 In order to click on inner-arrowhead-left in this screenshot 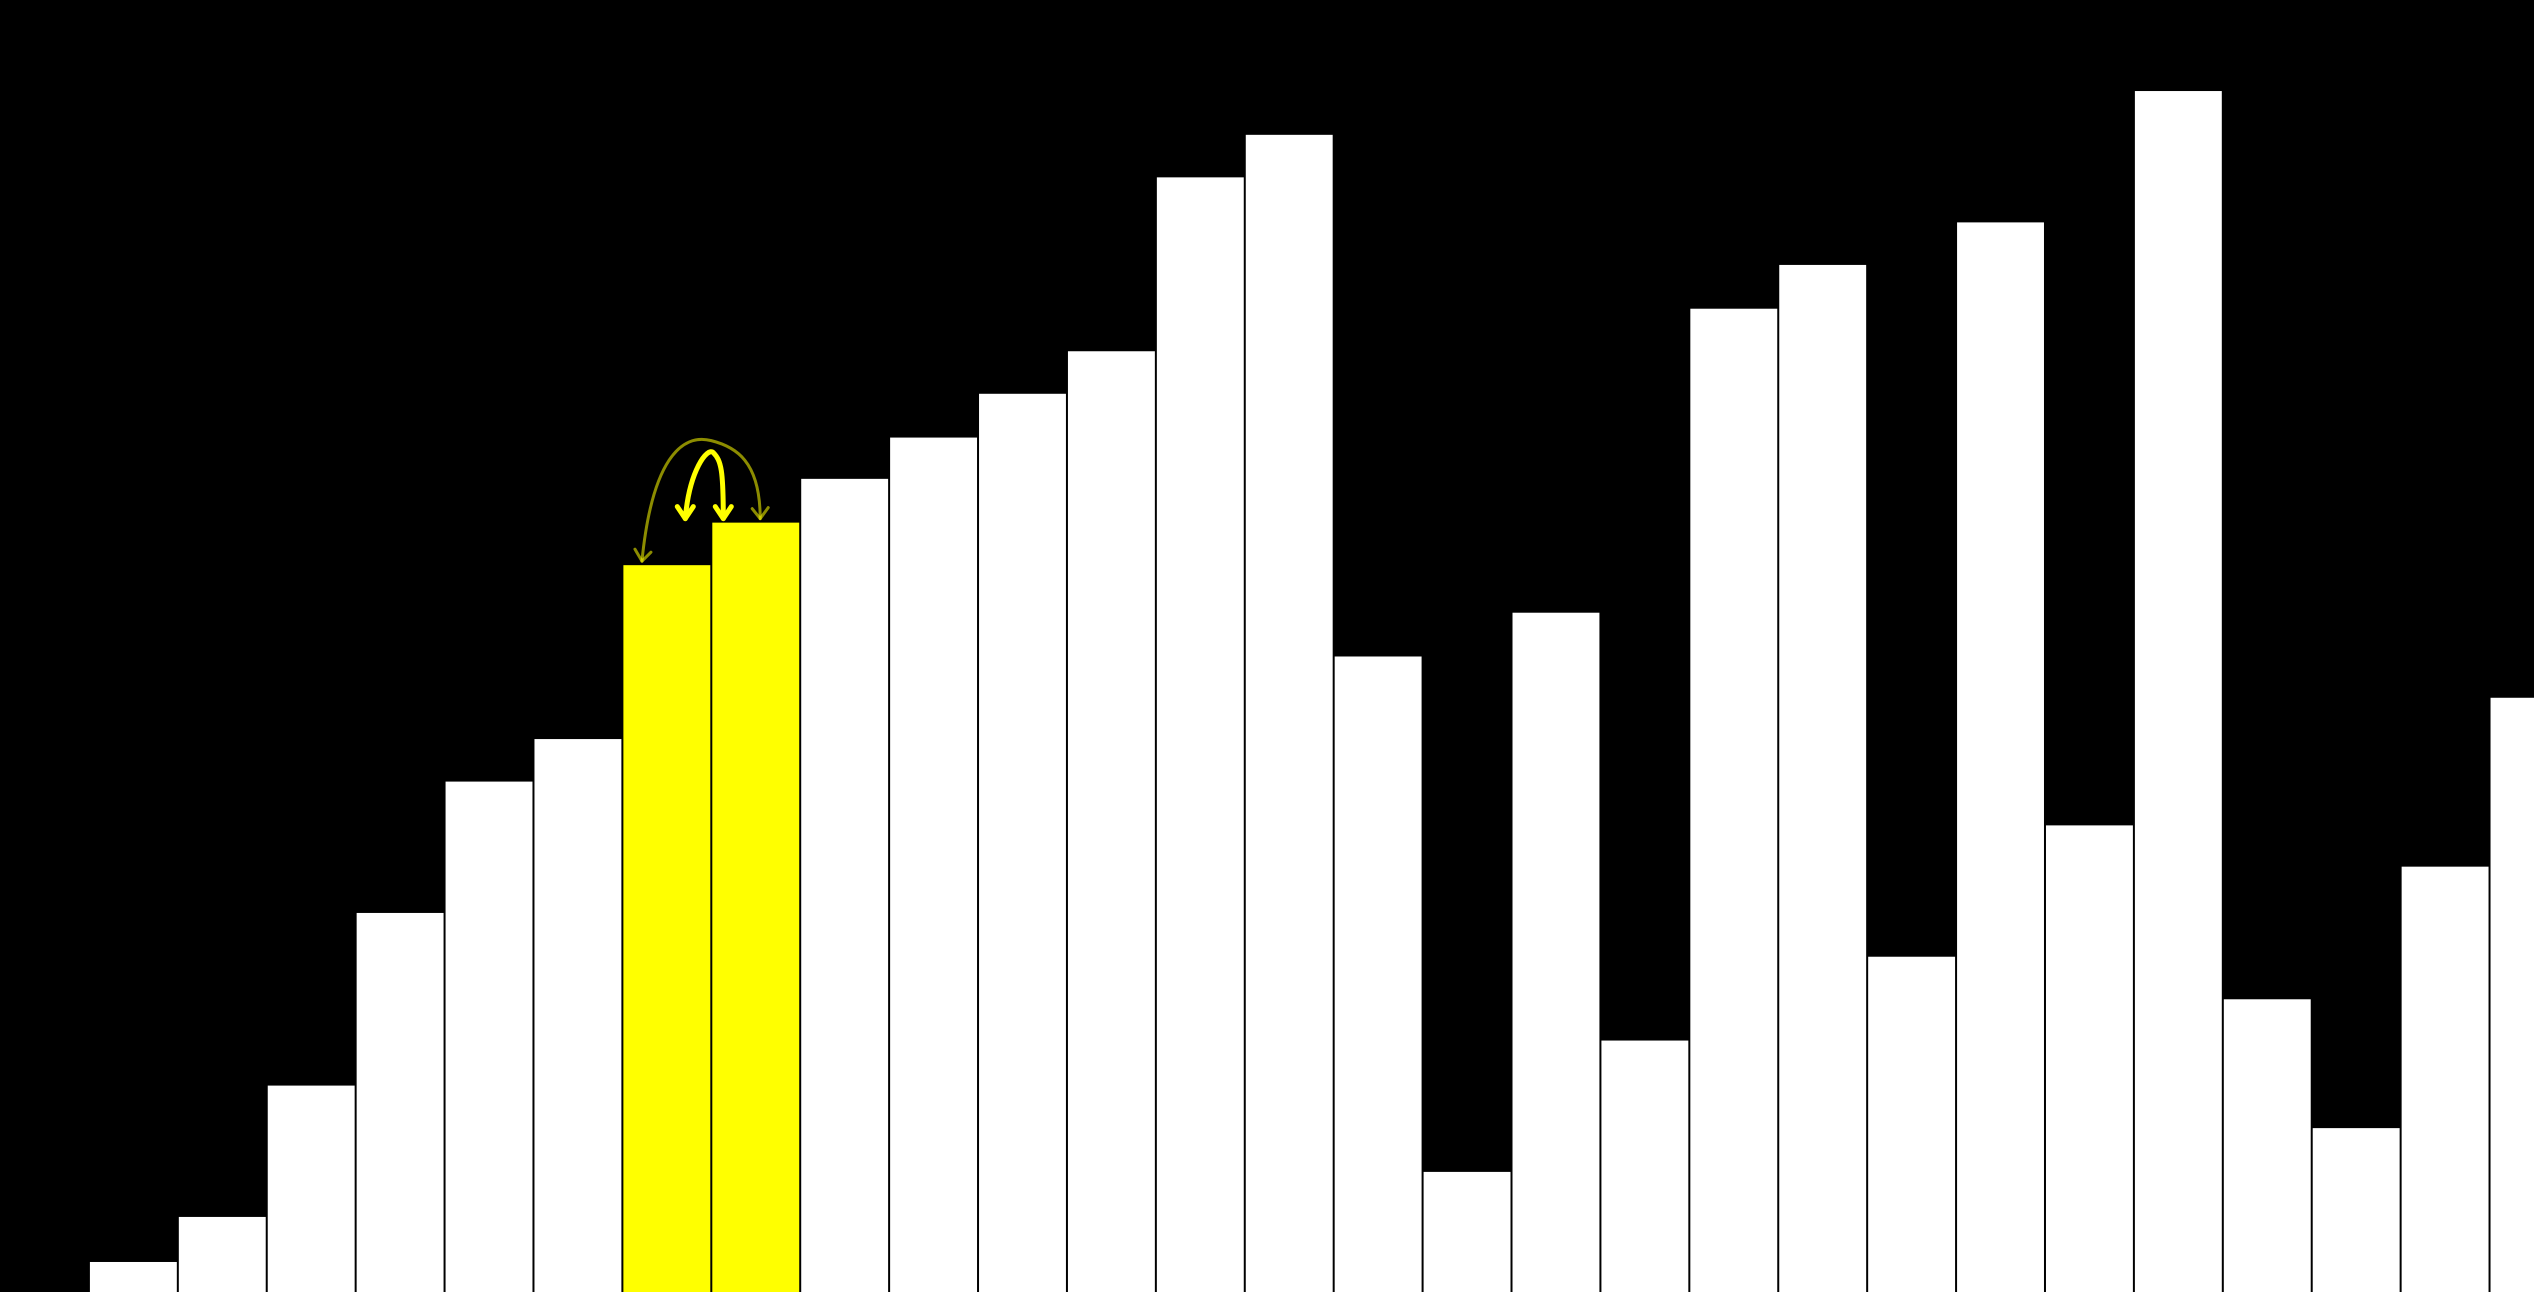, I will do `click(685, 513)`.